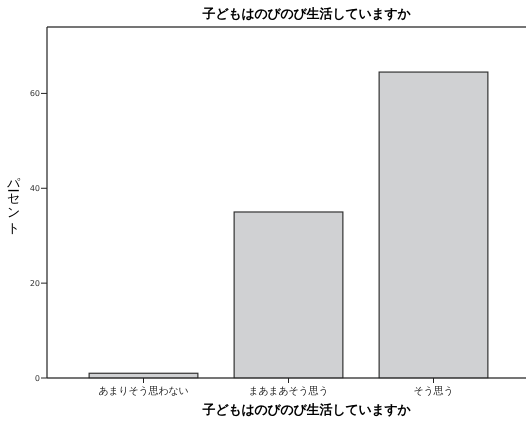  Describe the element at coordinates (35, 189) in the screenshot. I see `y-tick-label: 40` at that location.